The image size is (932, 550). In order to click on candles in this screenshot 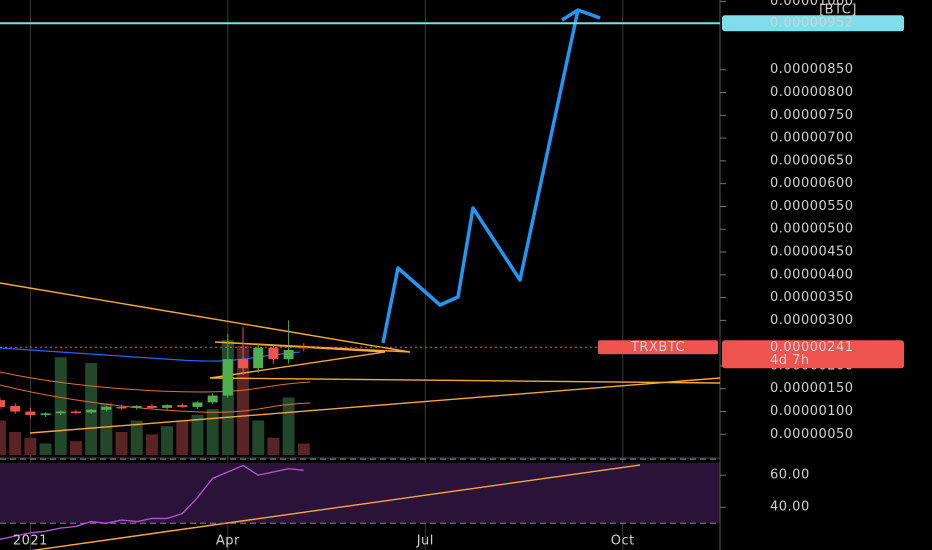, I will do `click(154, 369)`.